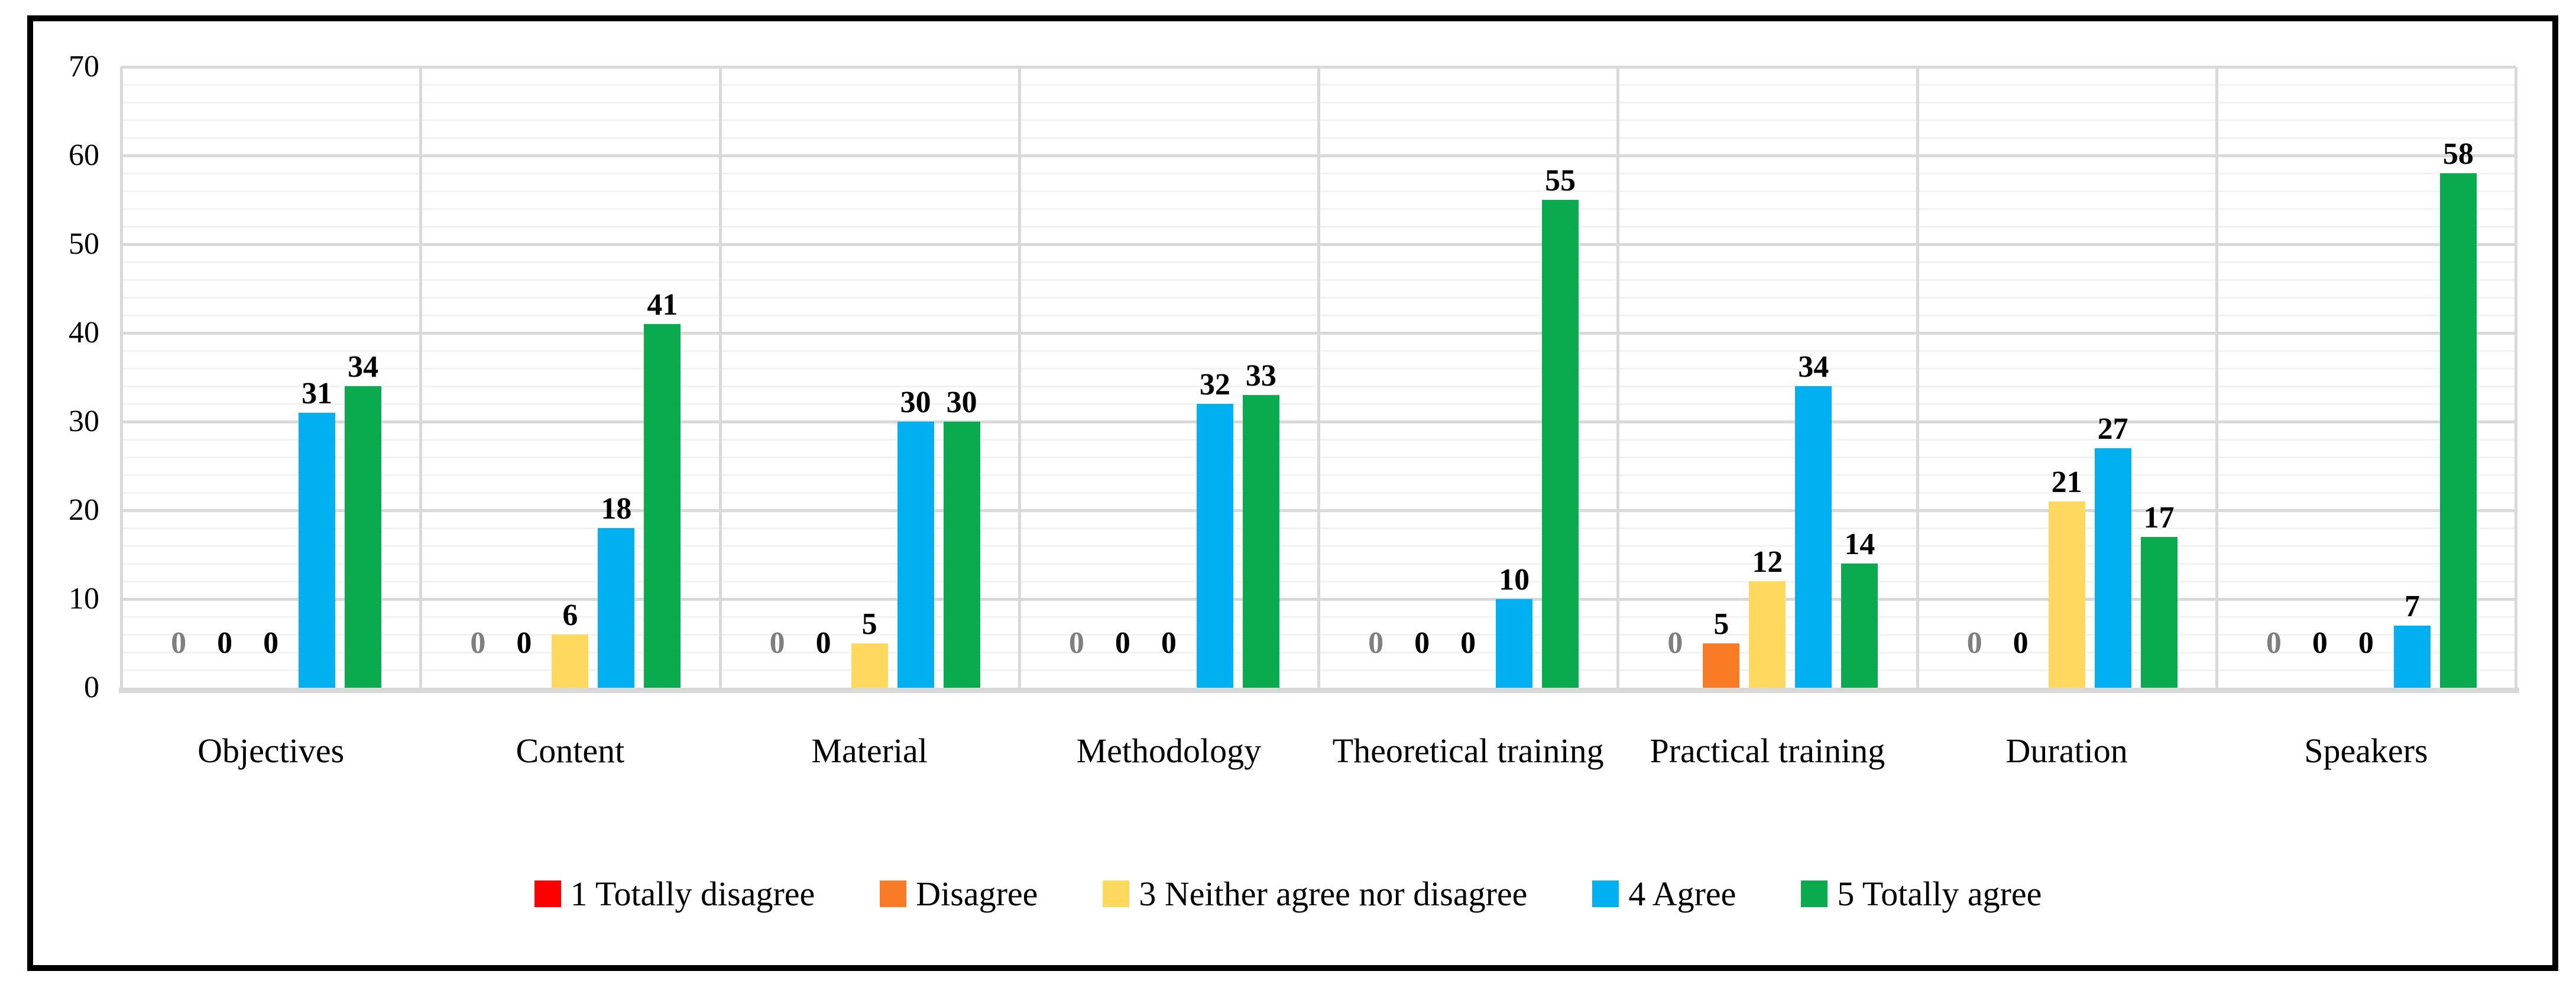 The image size is (2576, 984). I want to click on value-label: 30, so click(915, 403).